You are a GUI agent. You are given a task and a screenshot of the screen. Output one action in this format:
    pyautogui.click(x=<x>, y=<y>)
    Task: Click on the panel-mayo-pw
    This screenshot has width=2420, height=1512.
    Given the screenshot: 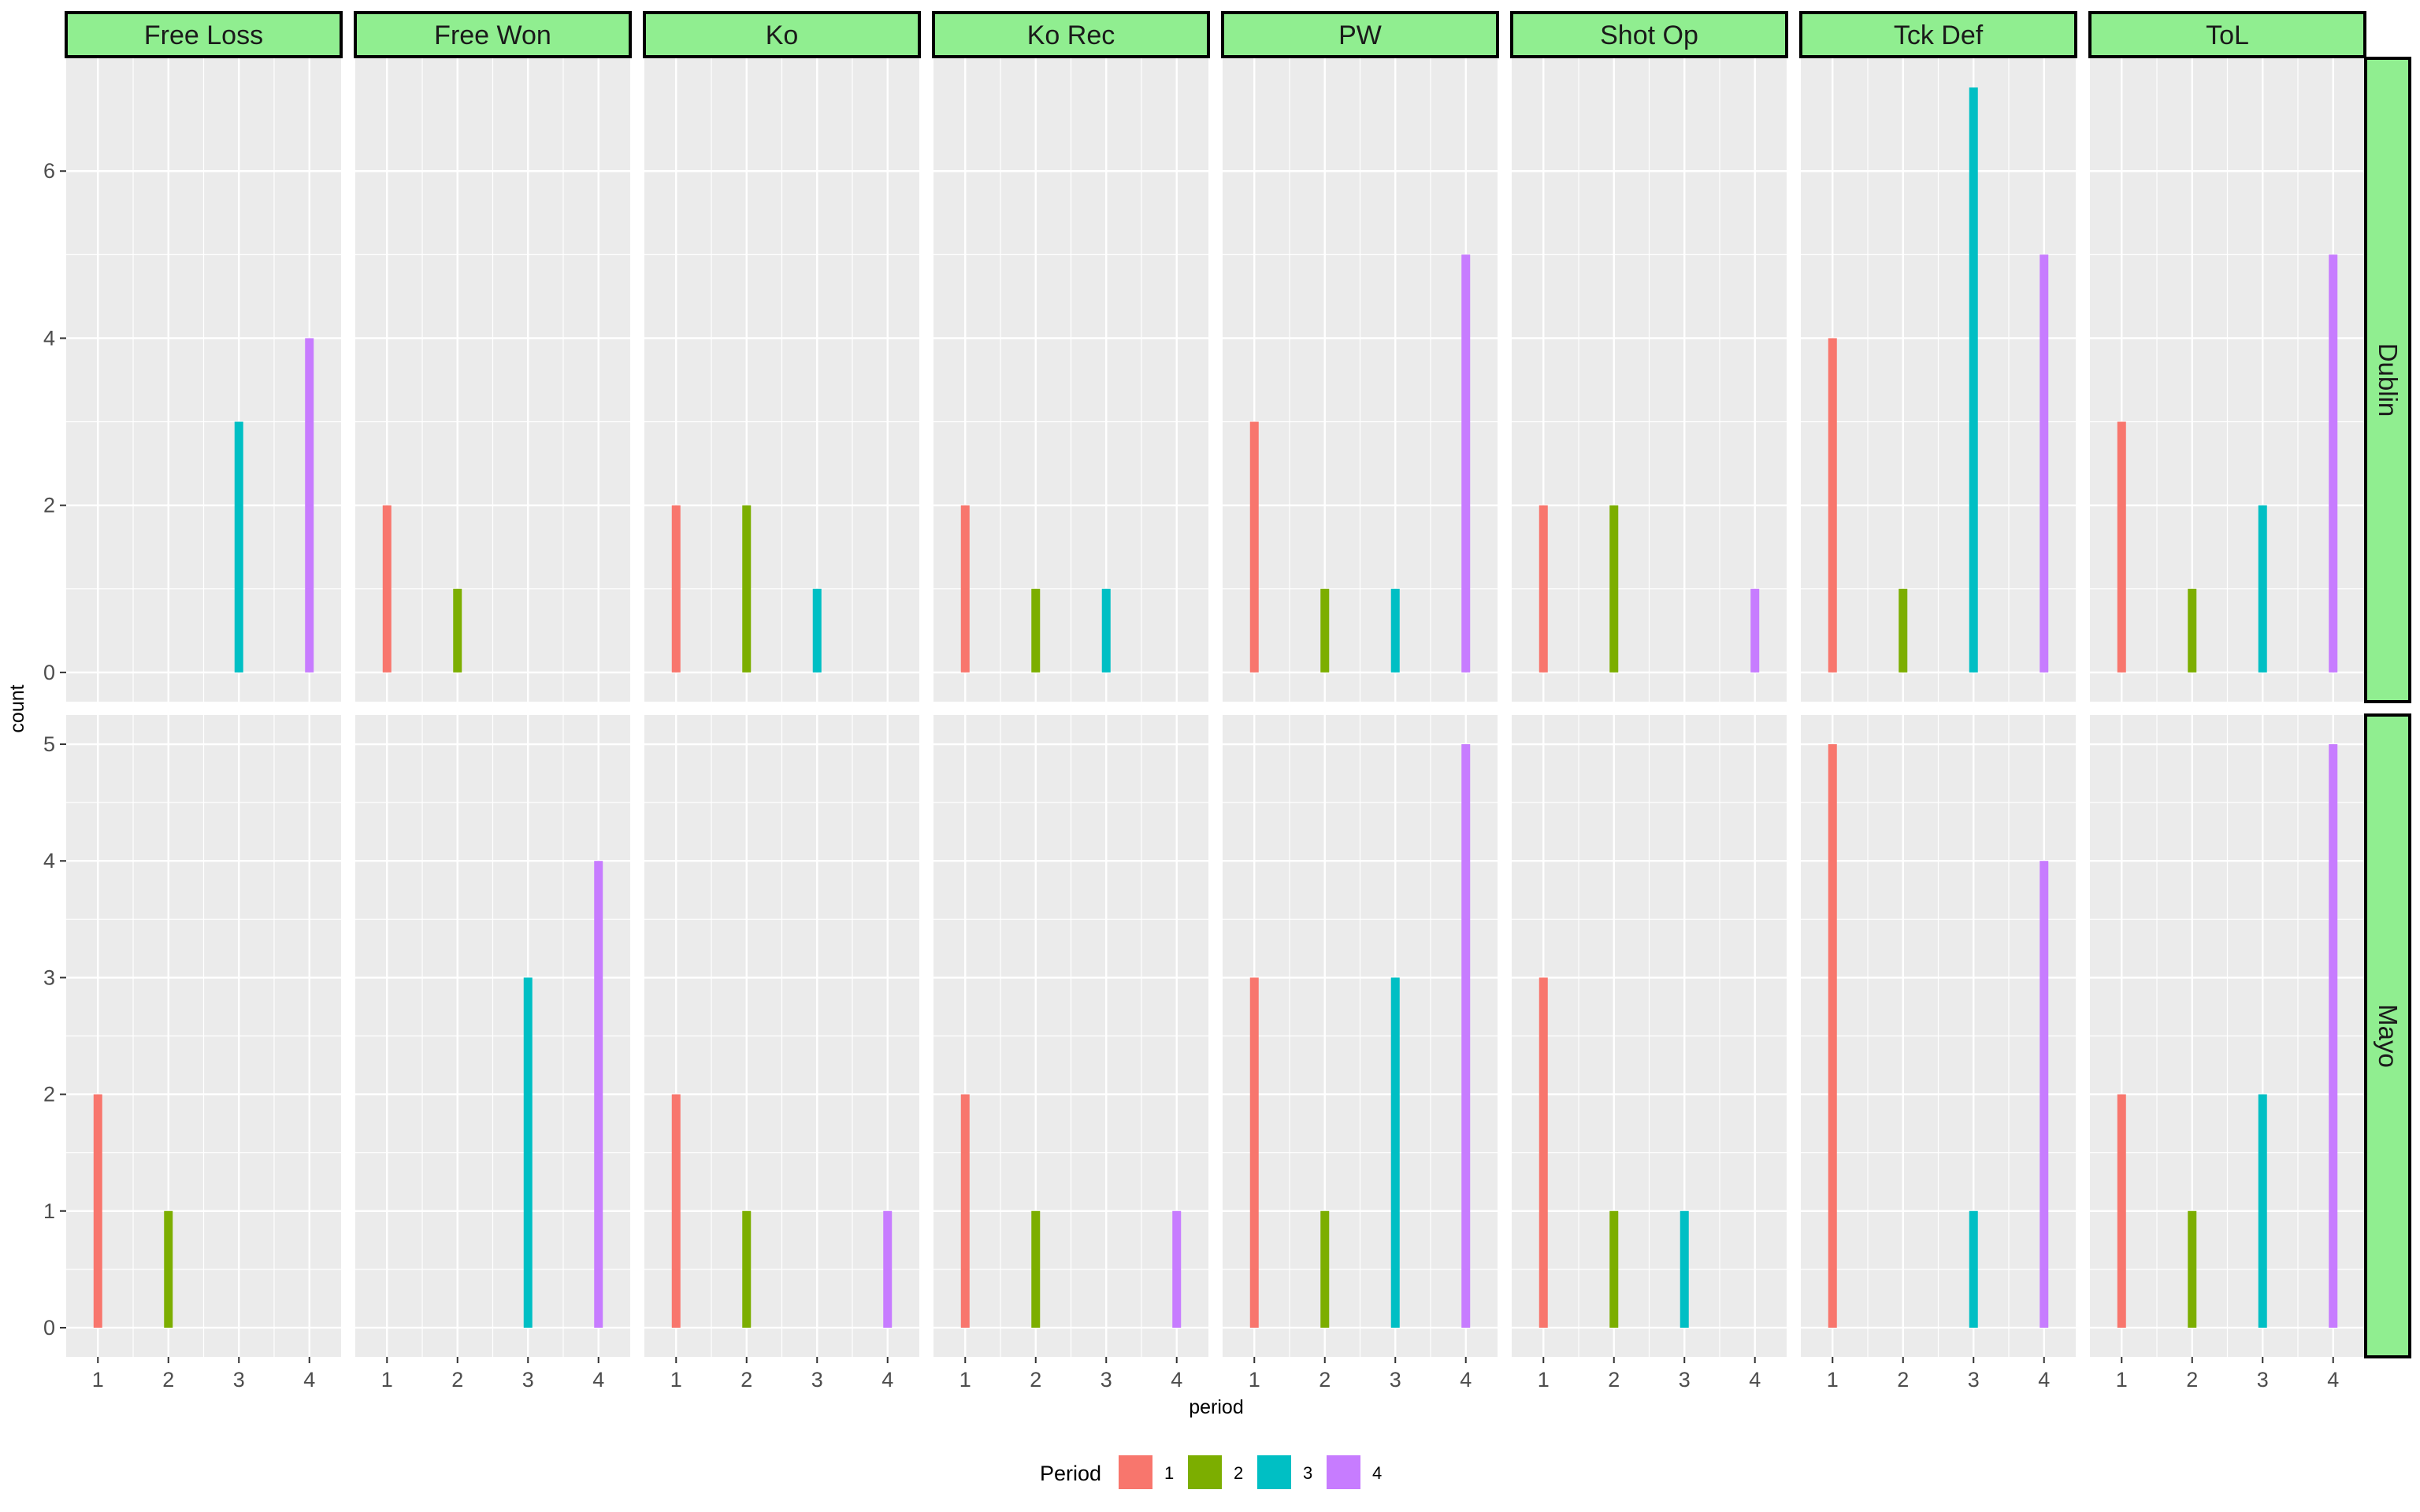 What is the action you would take?
    pyautogui.click(x=1360, y=1036)
    